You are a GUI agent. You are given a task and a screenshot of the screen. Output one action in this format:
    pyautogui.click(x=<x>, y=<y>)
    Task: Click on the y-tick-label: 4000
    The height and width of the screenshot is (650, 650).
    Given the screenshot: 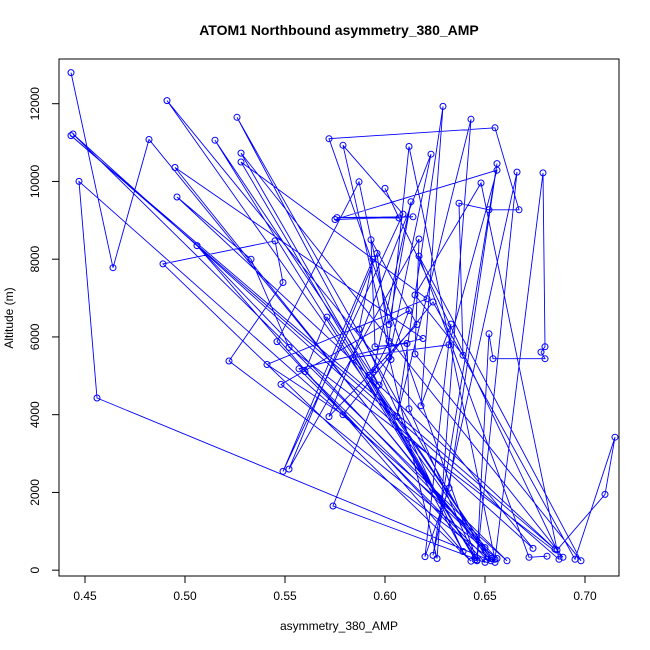 What is the action you would take?
    pyautogui.click(x=35, y=414)
    